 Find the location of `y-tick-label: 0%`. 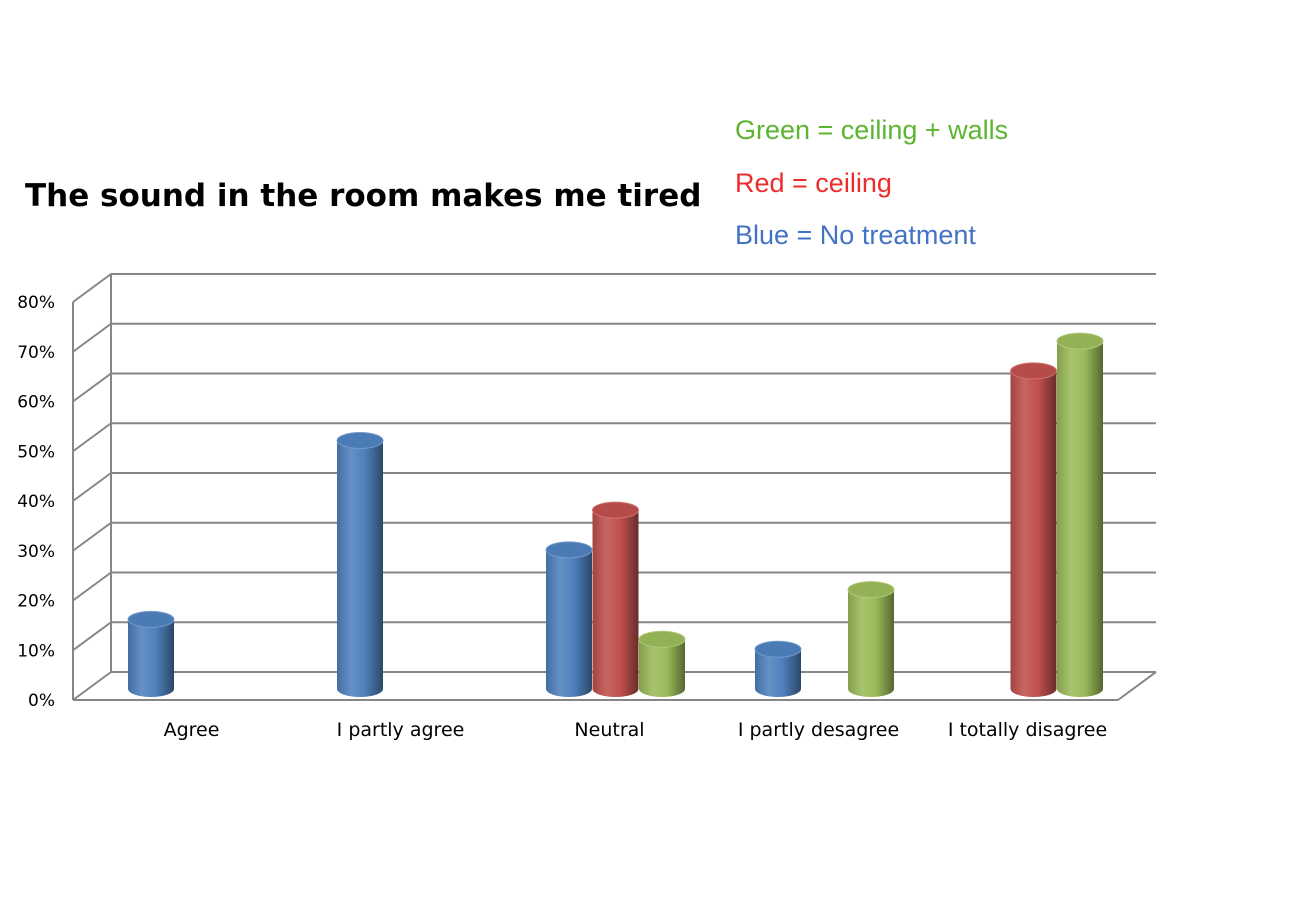

y-tick-label: 0% is located at coordinates (41, 701).